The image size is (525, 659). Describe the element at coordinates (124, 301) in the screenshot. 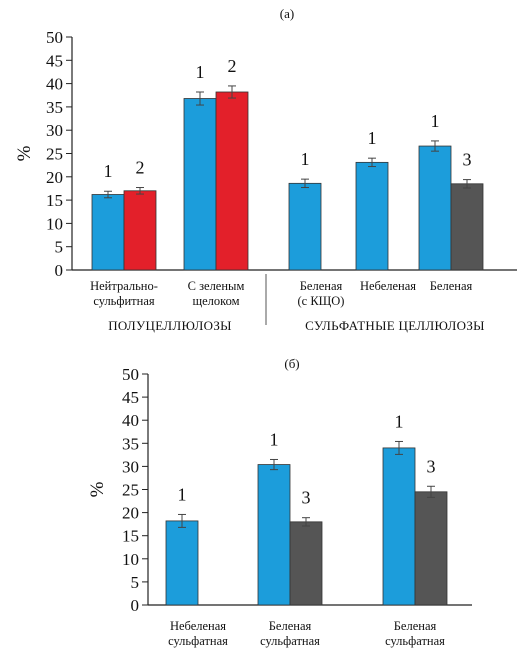

I see `category-label: сульфитная` at that location.